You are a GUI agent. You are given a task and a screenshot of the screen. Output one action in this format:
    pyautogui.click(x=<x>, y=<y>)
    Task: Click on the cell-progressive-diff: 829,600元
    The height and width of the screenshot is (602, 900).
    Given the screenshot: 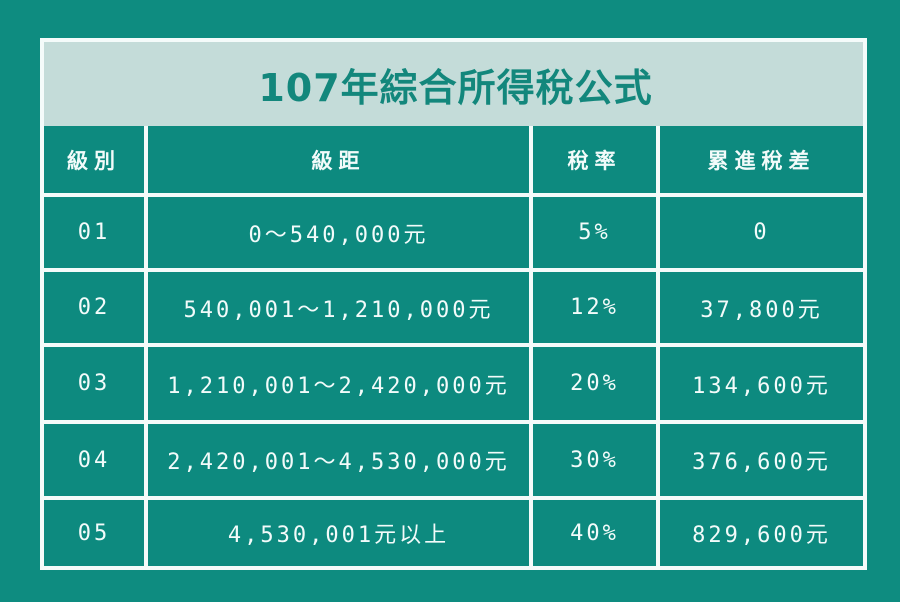 What is the action you would take?
    pyautogui.click(x=761, y=533)
    